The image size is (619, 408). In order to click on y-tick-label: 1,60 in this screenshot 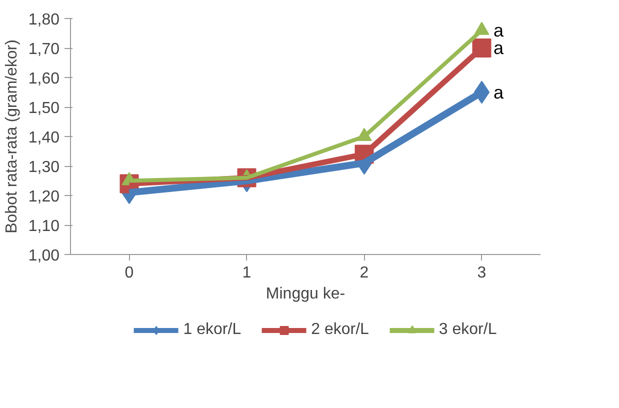, I will do `click(44, 79)`.